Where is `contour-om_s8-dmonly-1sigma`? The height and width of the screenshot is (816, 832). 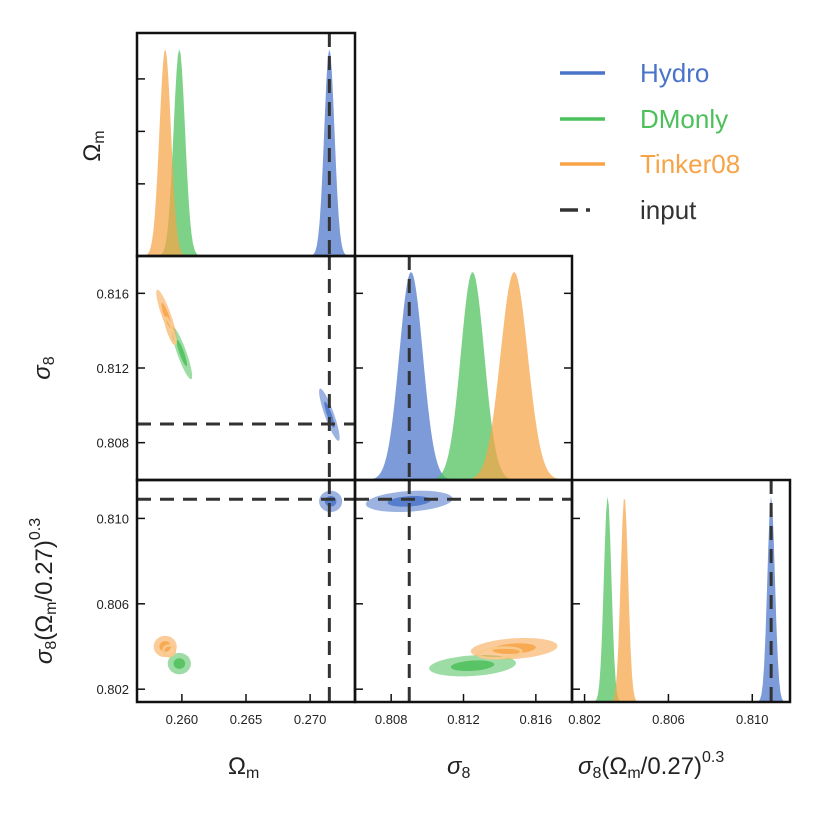 contour-om_s8-dmonly-1sigma is located at coordinates (182, 353).